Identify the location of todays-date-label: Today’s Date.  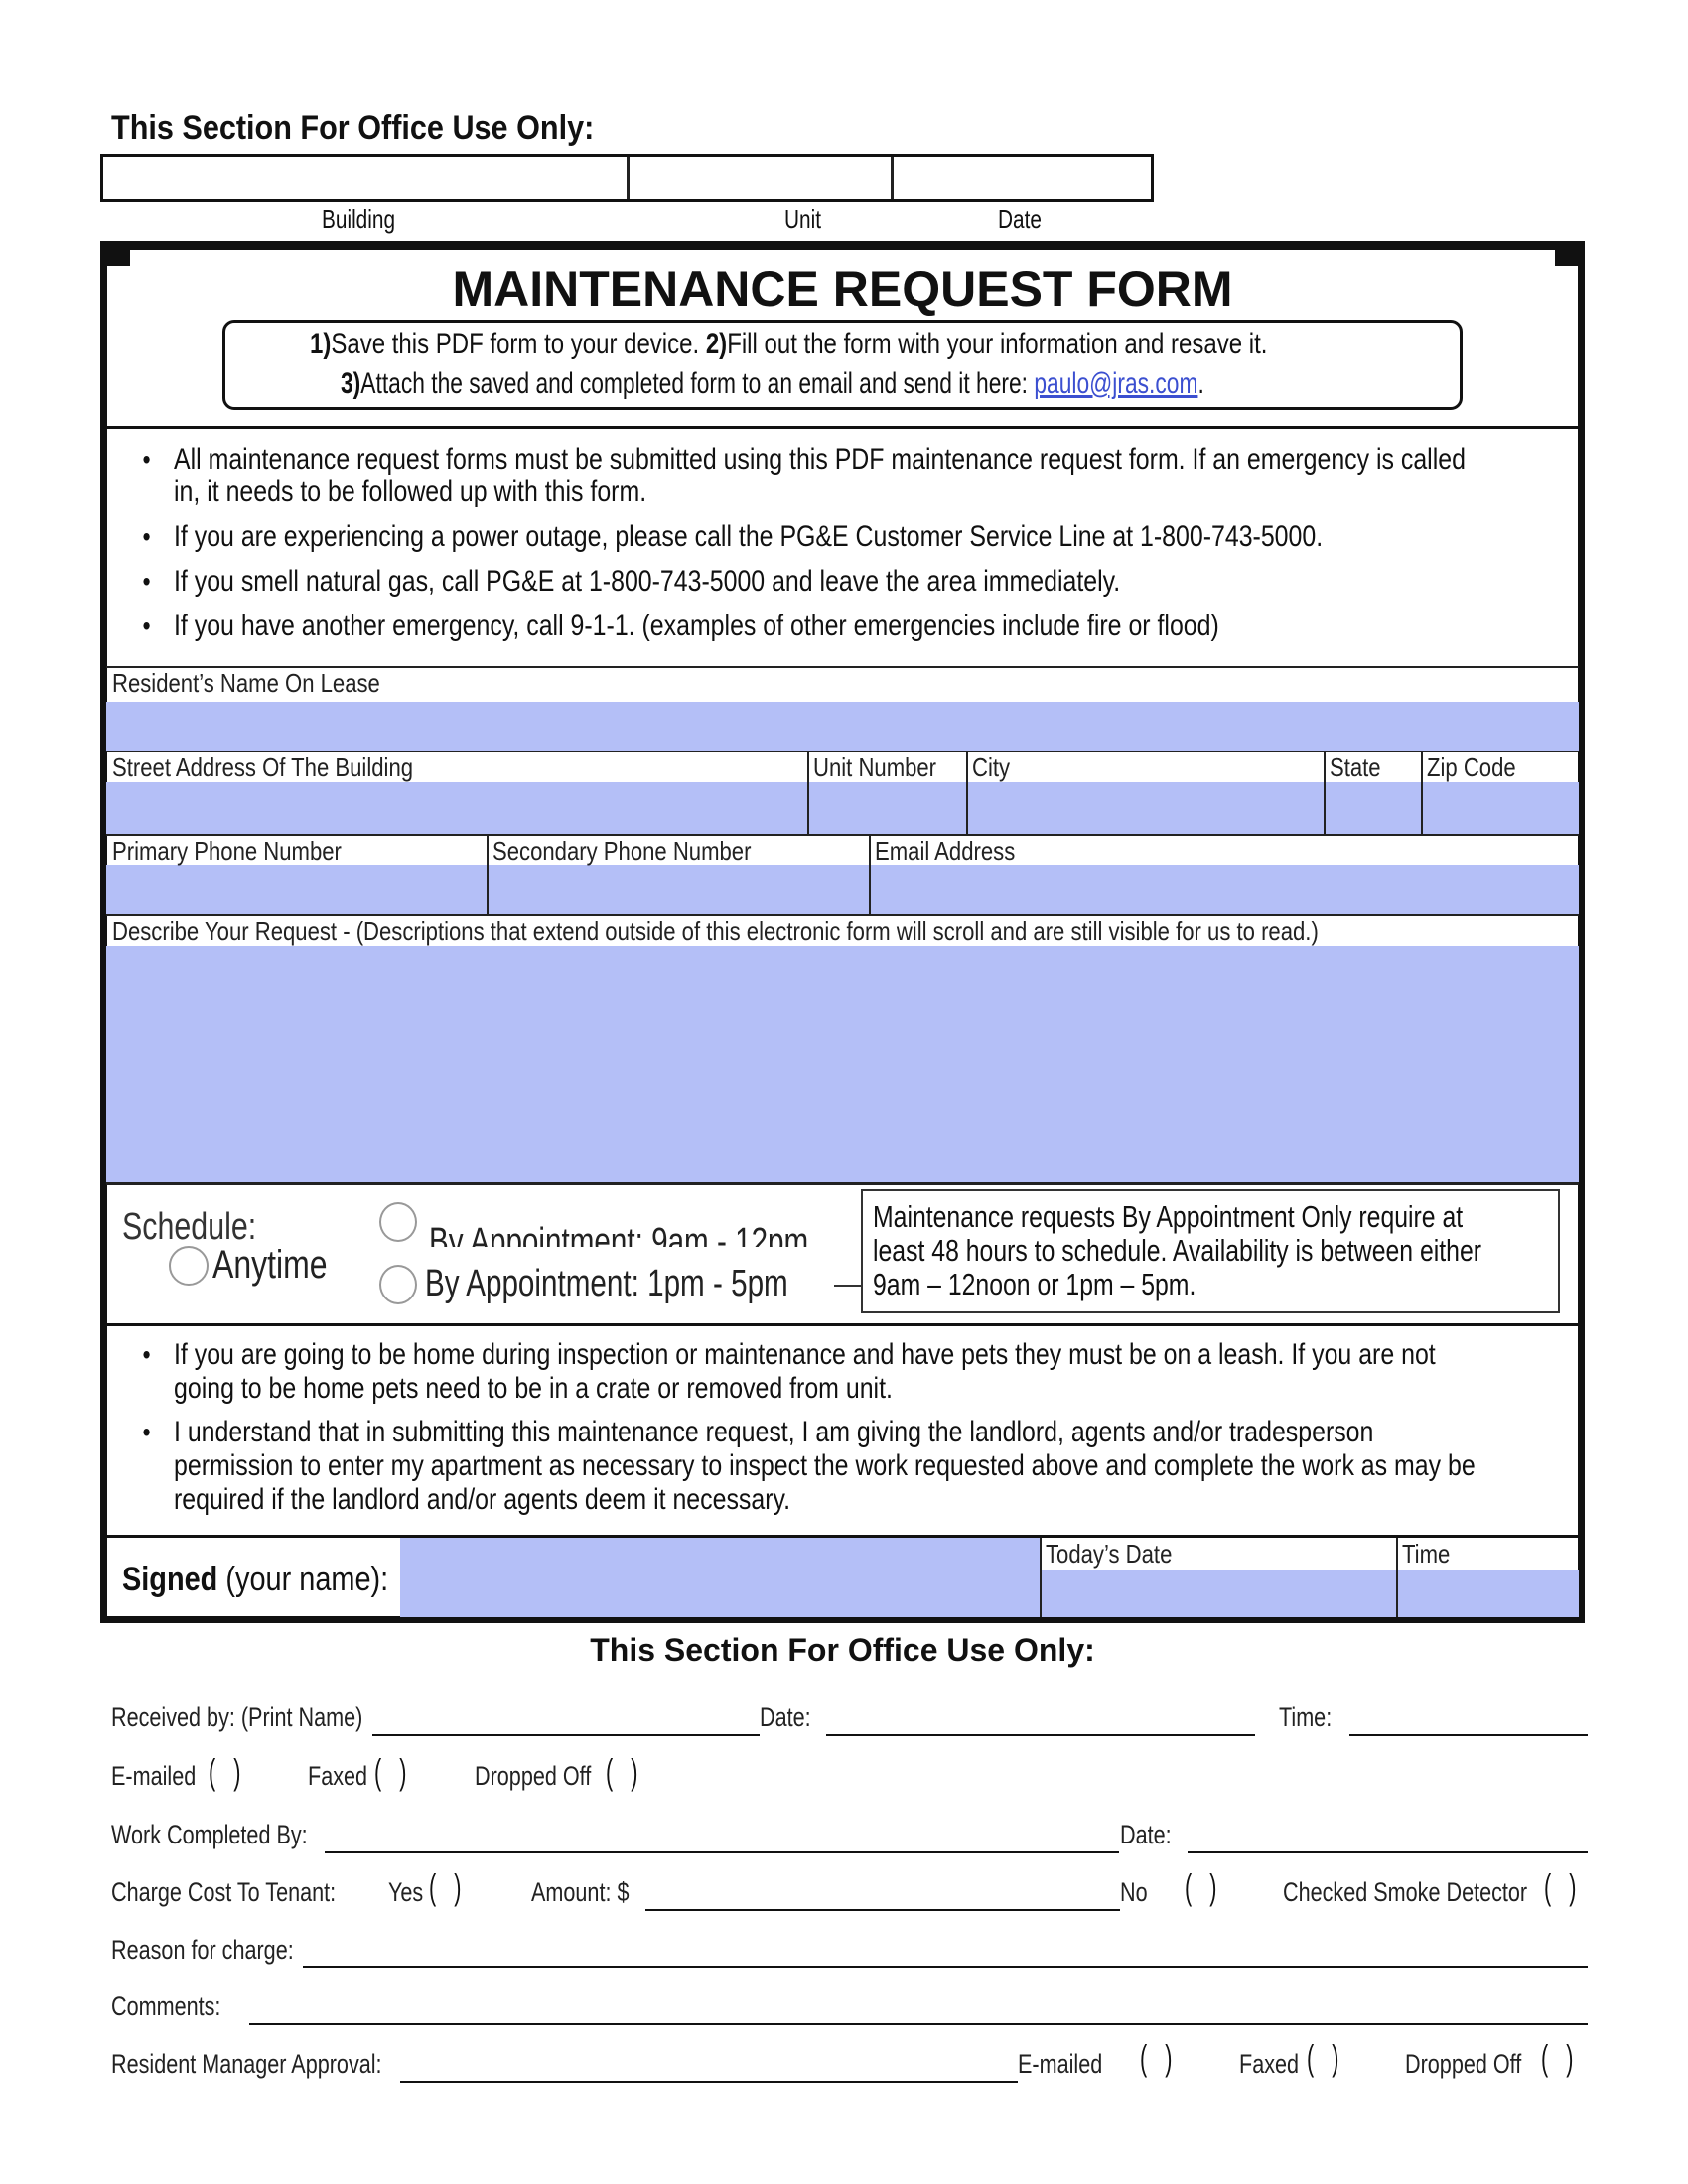
(1109, 1554).